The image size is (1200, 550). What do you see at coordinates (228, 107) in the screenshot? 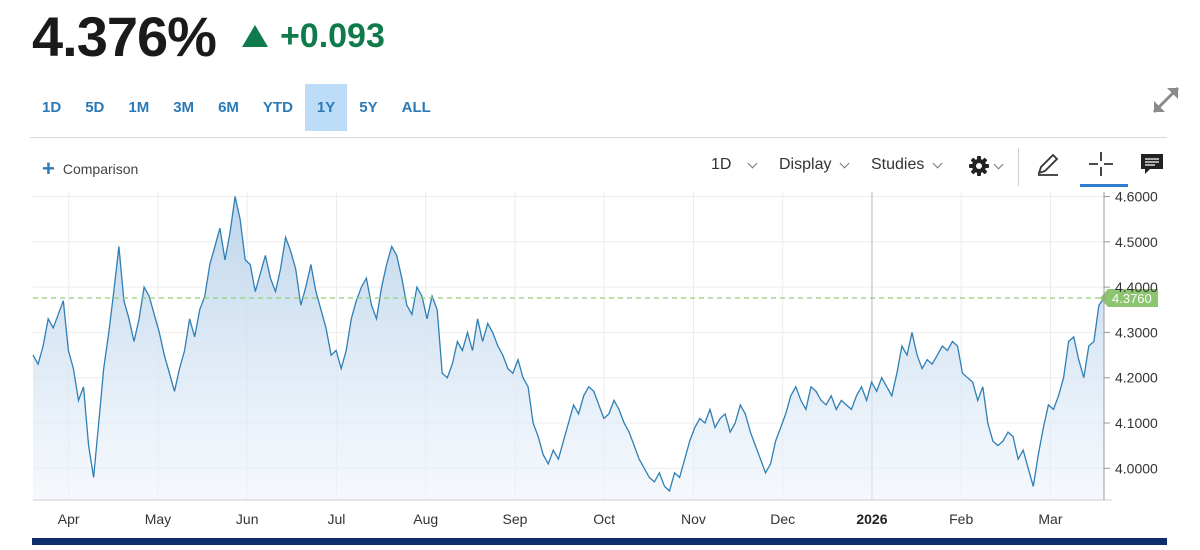
I see `range-tab-6m: 6M` at bounding box center [228, 107].